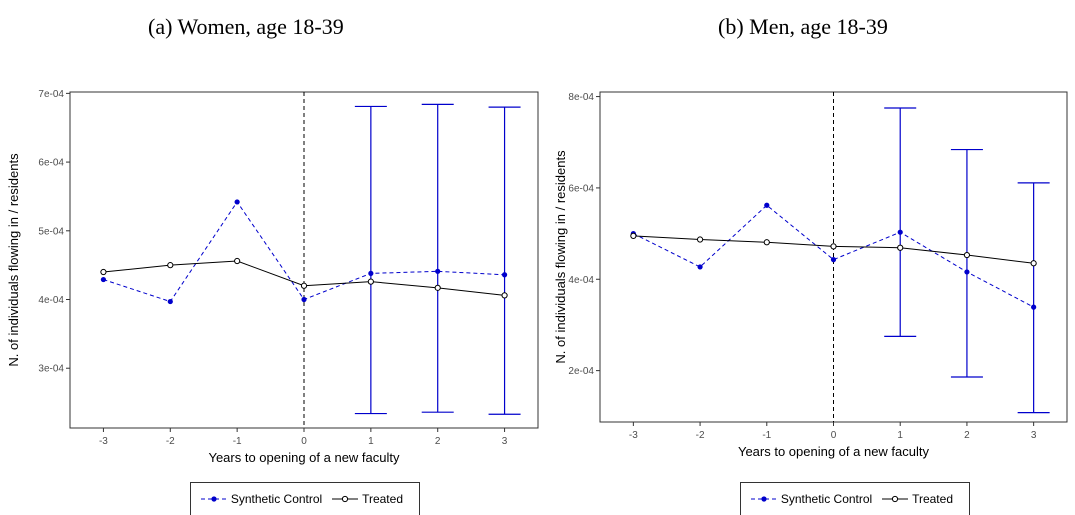  I want to click on legend-women: Synthetic Control Treated, so click(305, 498).